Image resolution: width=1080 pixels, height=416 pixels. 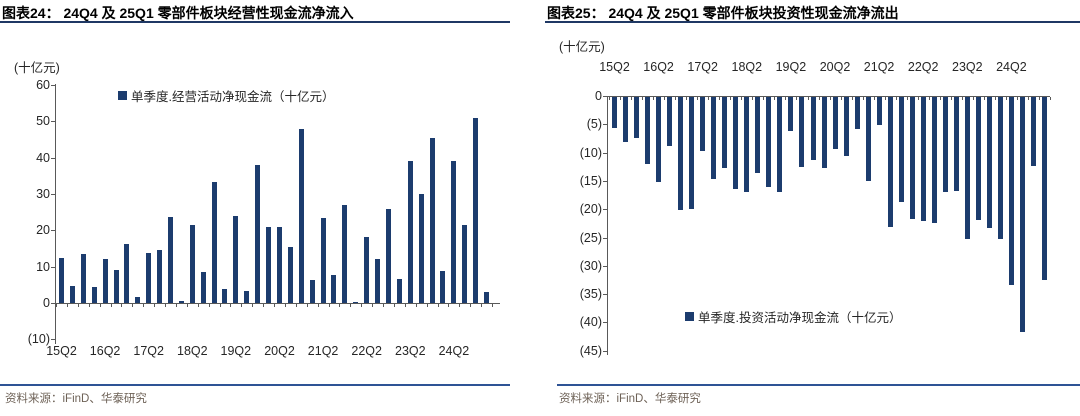 I want to click on bar-21Q1, so click(x=868, y=139).